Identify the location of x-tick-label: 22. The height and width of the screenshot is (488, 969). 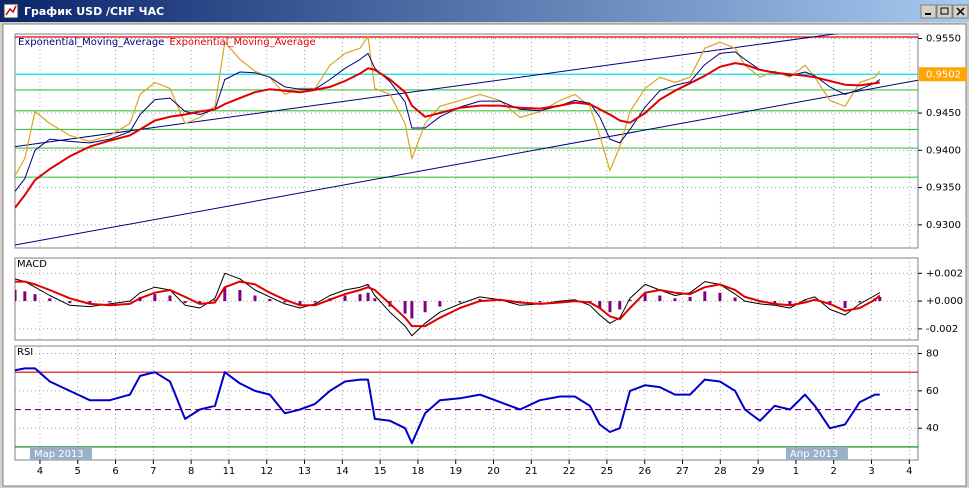
(569, 471).